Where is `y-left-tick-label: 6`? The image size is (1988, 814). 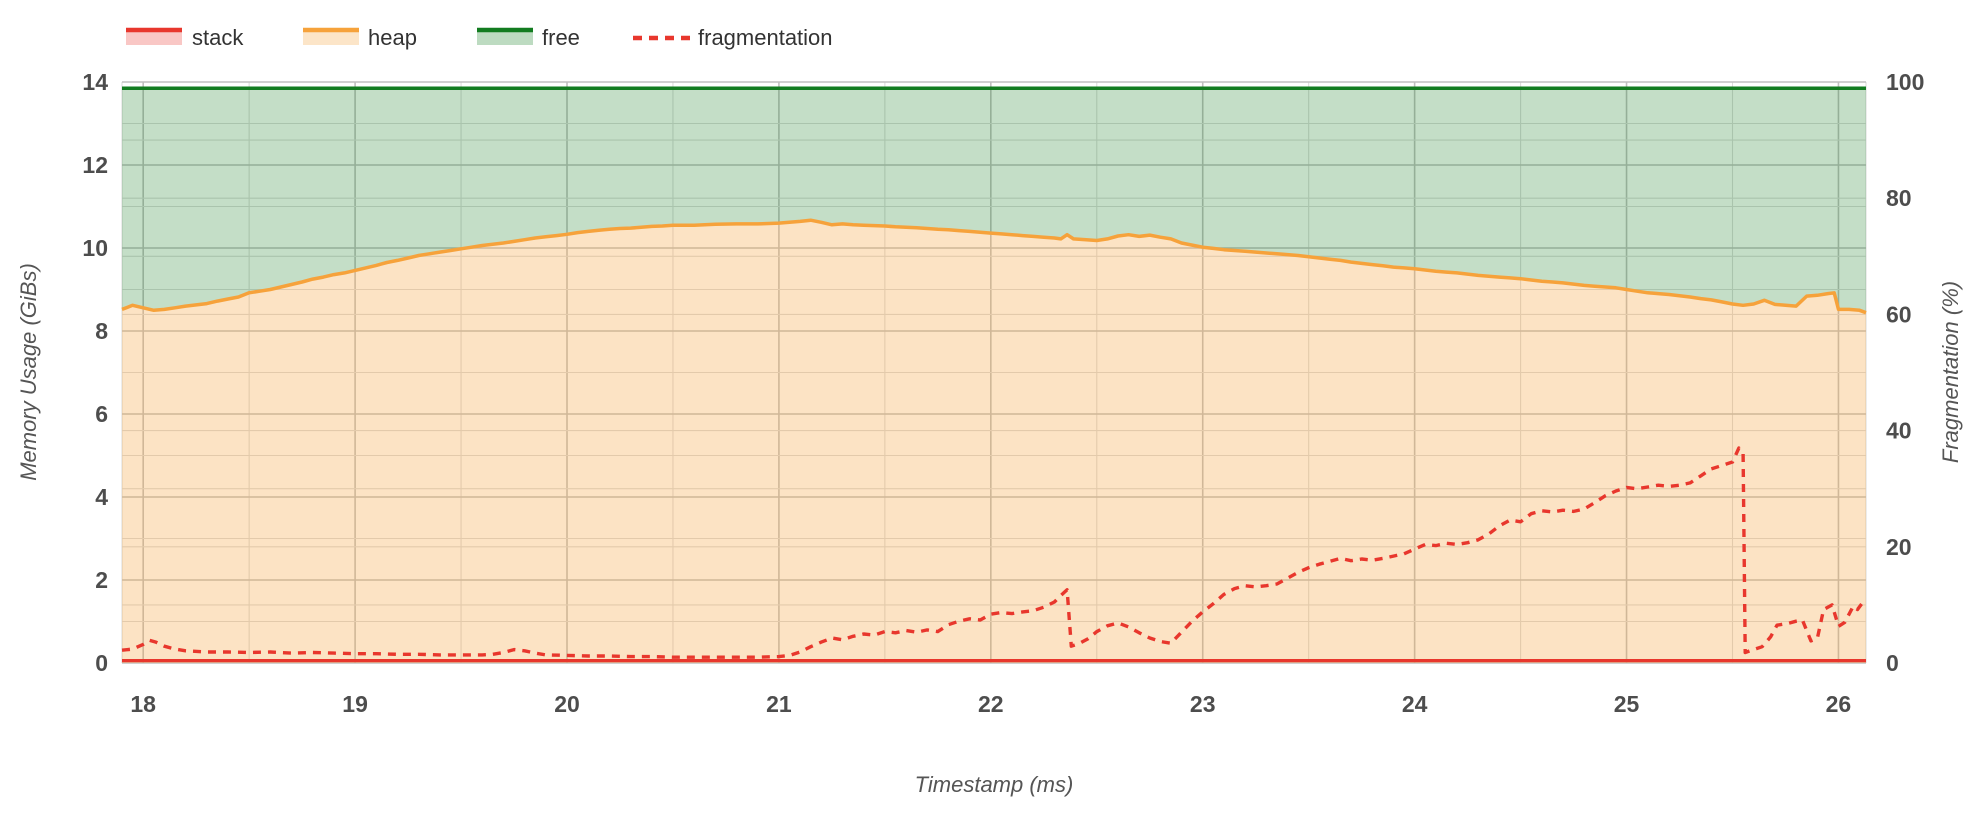 y-left-tick-label: 6 is located at coordinates (101, 414).